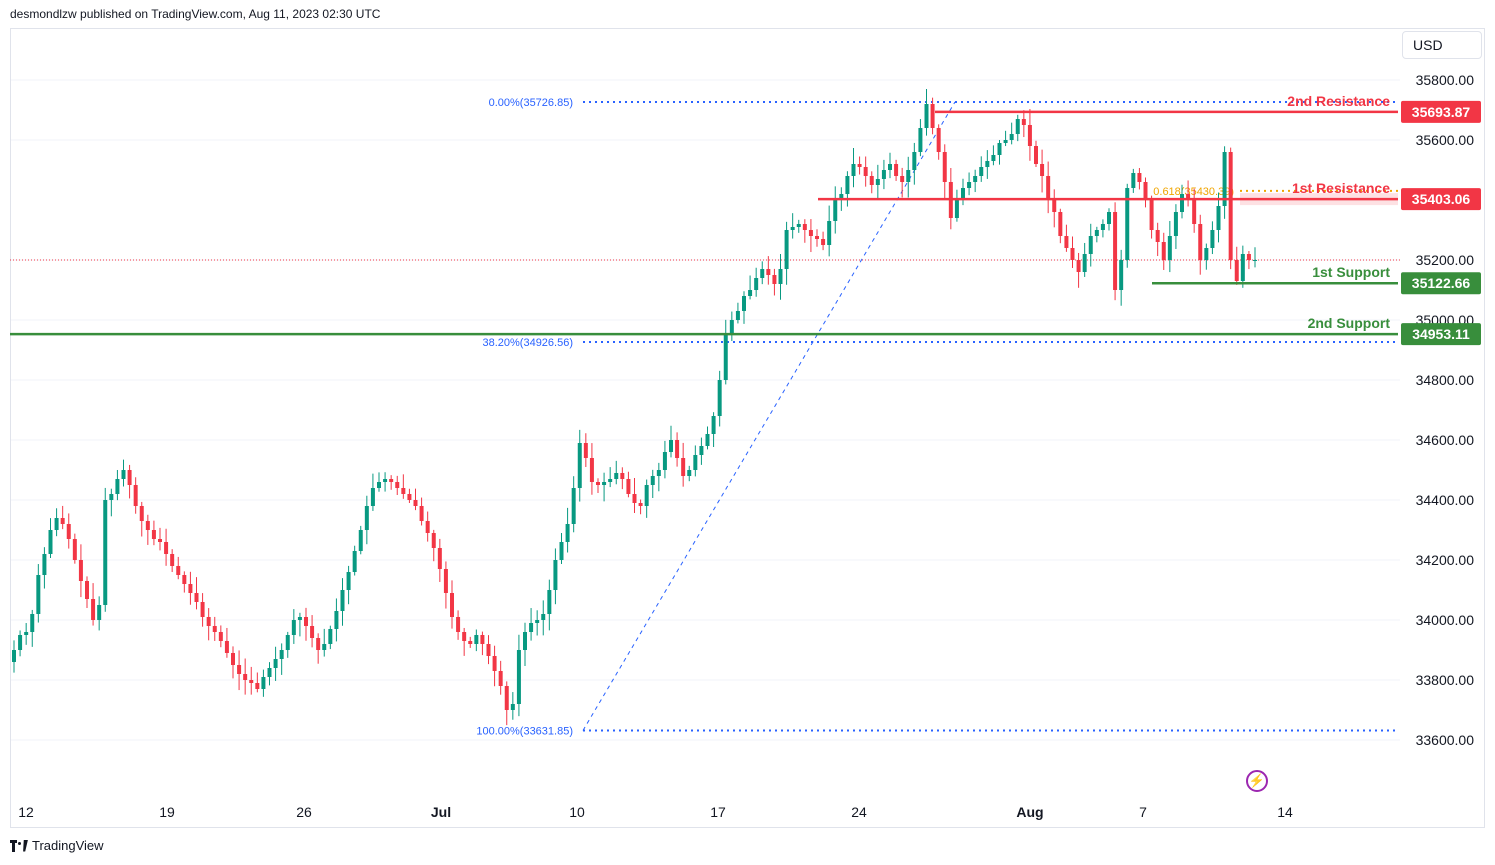 This screenshot has width=1495, height=865. What do you see at coordinates (577, 812) in the screenshot?
I see `x-tick-label: 10` at bounding box center [577, 812].